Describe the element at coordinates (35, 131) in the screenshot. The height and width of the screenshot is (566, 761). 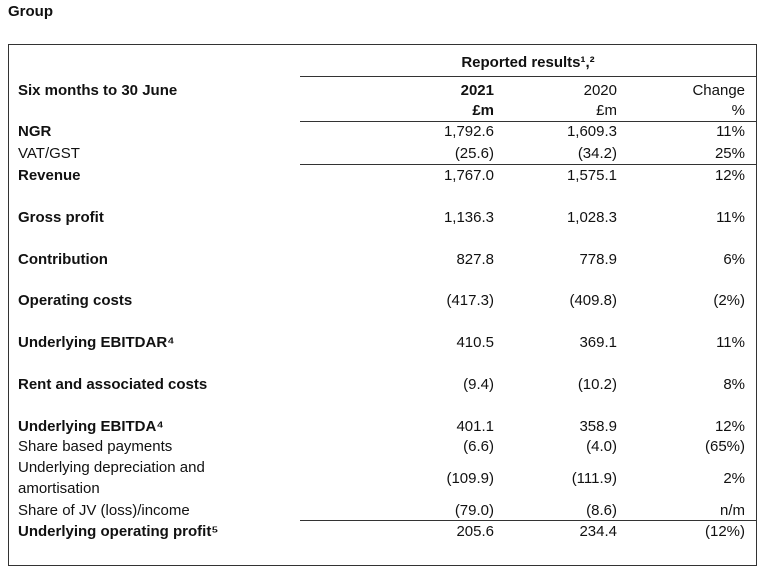
I see `row-label: NGR` at that location.